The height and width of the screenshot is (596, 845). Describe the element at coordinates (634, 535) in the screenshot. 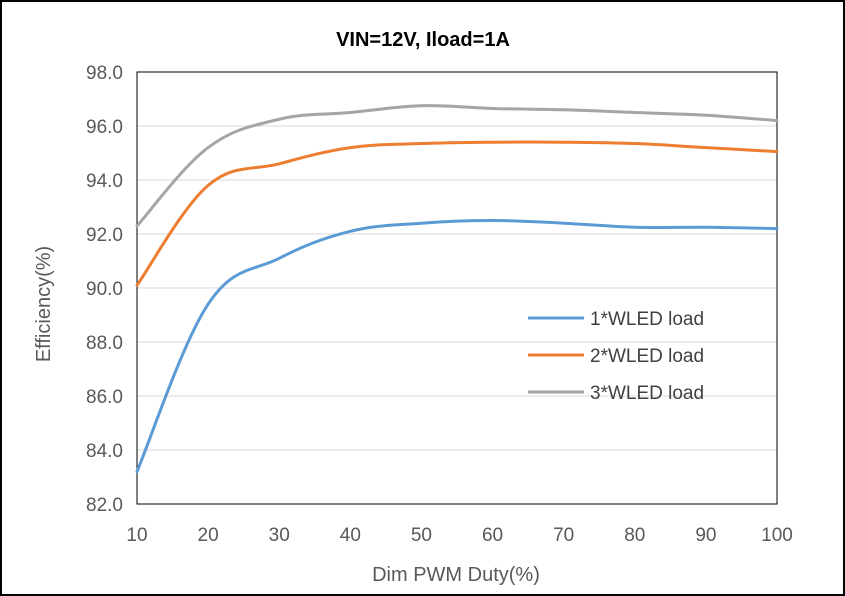

I see `x-tick-label: 80` at that location.